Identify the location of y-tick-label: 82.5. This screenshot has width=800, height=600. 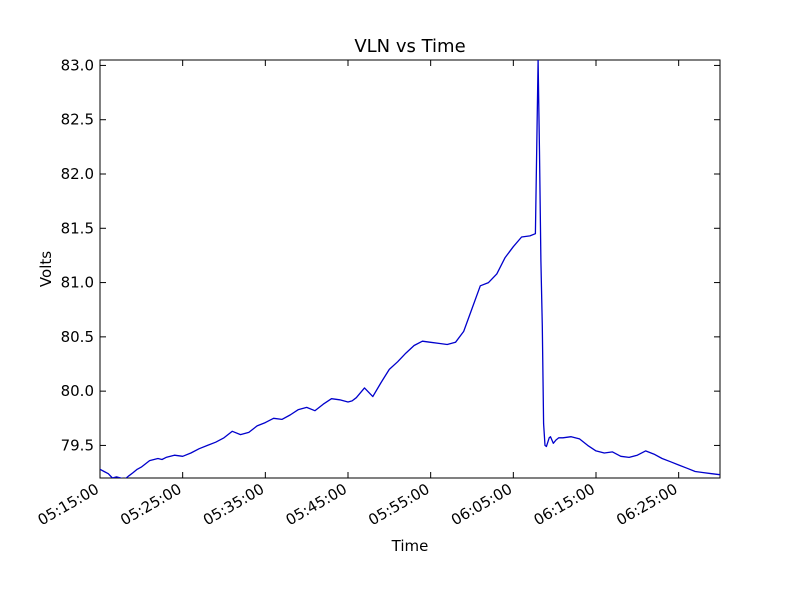
(77, 120).